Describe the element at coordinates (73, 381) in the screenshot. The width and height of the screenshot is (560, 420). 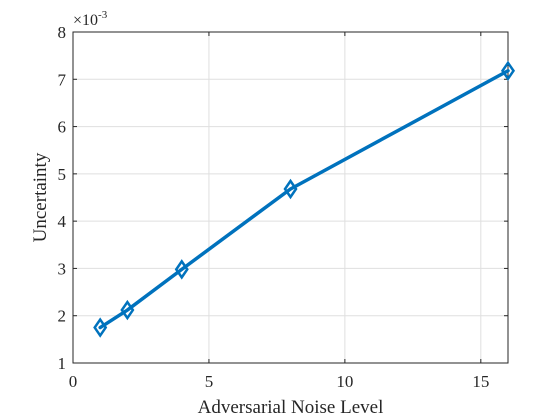
I see `x-tick-label: 0` at that location.